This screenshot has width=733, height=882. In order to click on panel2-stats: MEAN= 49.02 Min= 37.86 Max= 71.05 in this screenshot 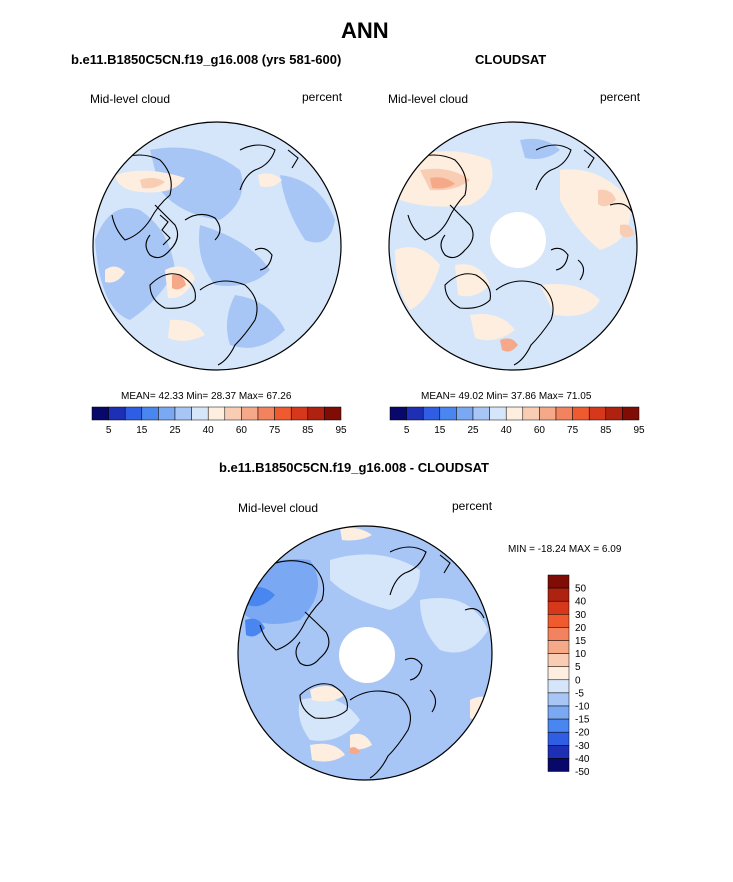, I will do `click(506, 396)`.